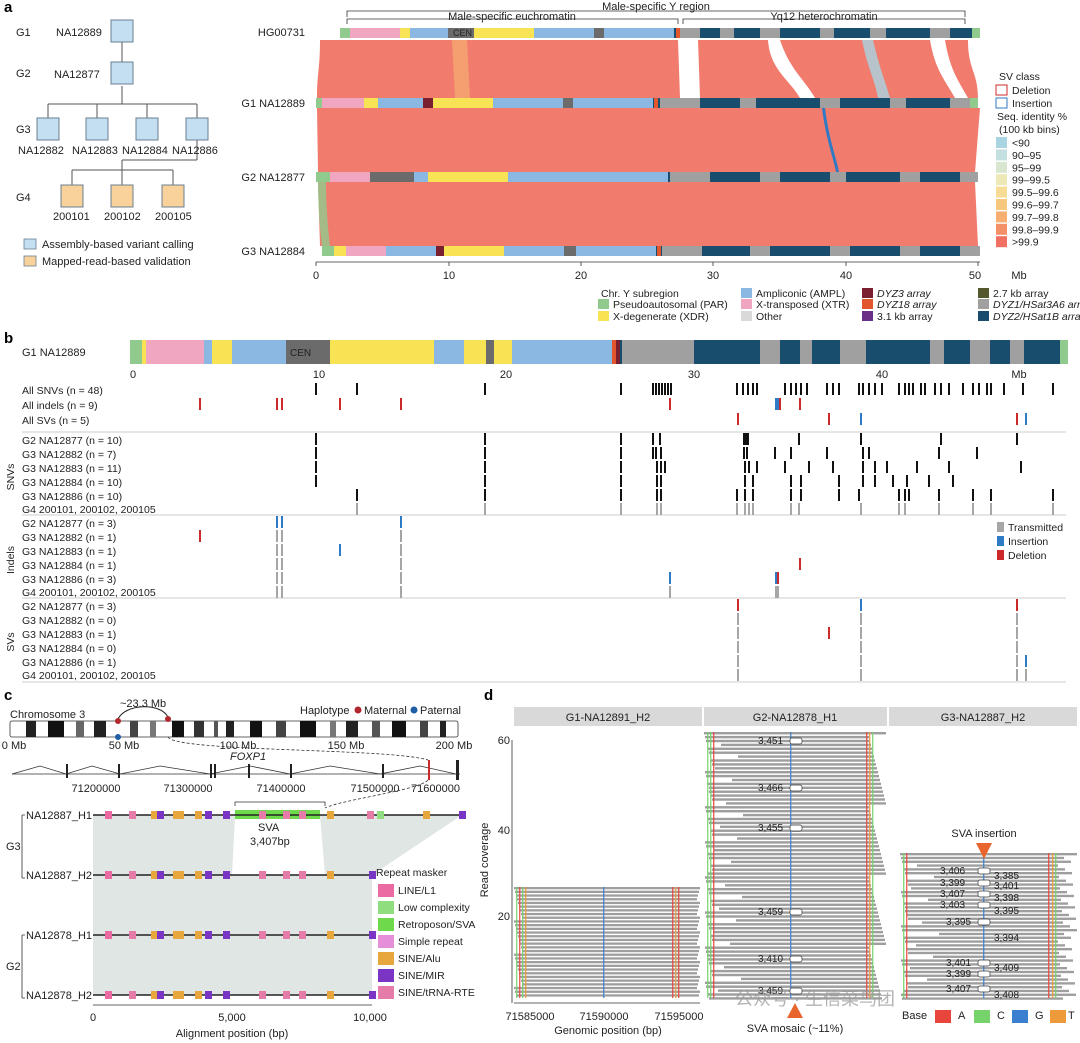 This screenshot has width=1080, height=1043. I want to click on insert-size: 3,399, so click(952, 883).